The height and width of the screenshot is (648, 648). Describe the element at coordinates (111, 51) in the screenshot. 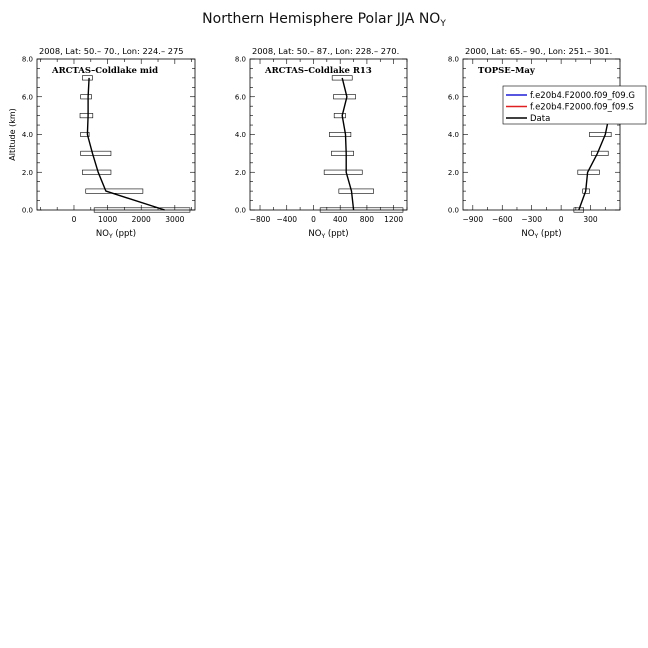

I see `panel-header: 2008, Lat: 50.– 70., Lon: 224.– 275` at that location.